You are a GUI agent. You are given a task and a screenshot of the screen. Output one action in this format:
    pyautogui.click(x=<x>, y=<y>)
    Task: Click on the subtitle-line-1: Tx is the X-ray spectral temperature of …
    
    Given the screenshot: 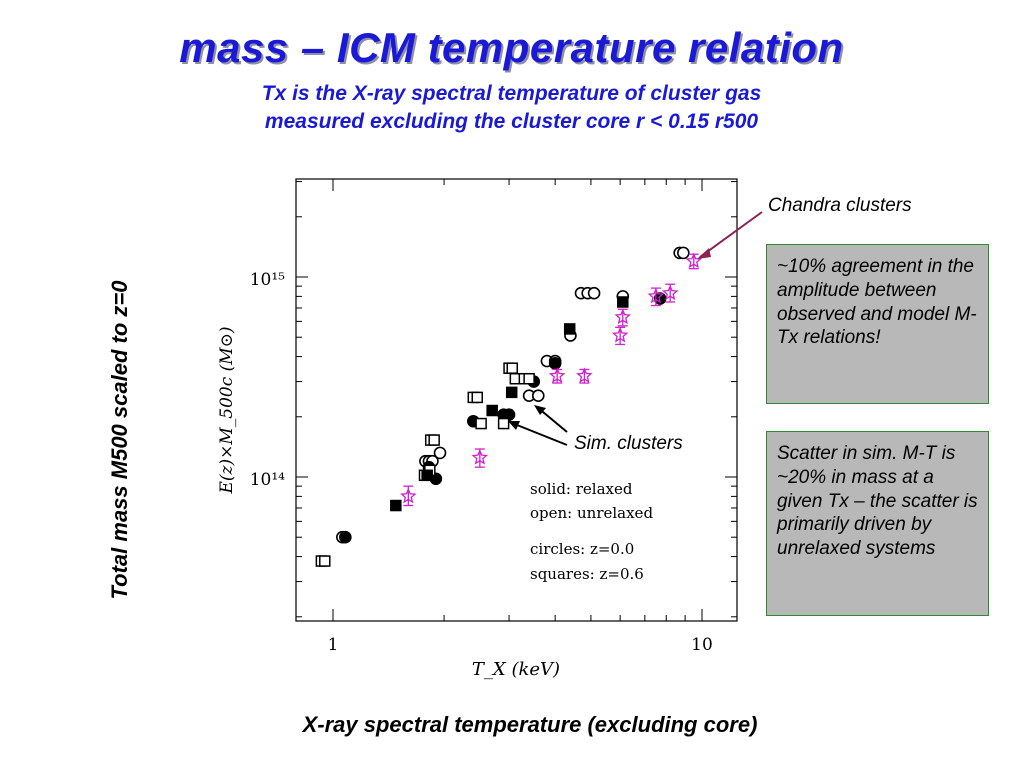 What is the action you would take?
    pyautogui.click(x=511, y=93)
    